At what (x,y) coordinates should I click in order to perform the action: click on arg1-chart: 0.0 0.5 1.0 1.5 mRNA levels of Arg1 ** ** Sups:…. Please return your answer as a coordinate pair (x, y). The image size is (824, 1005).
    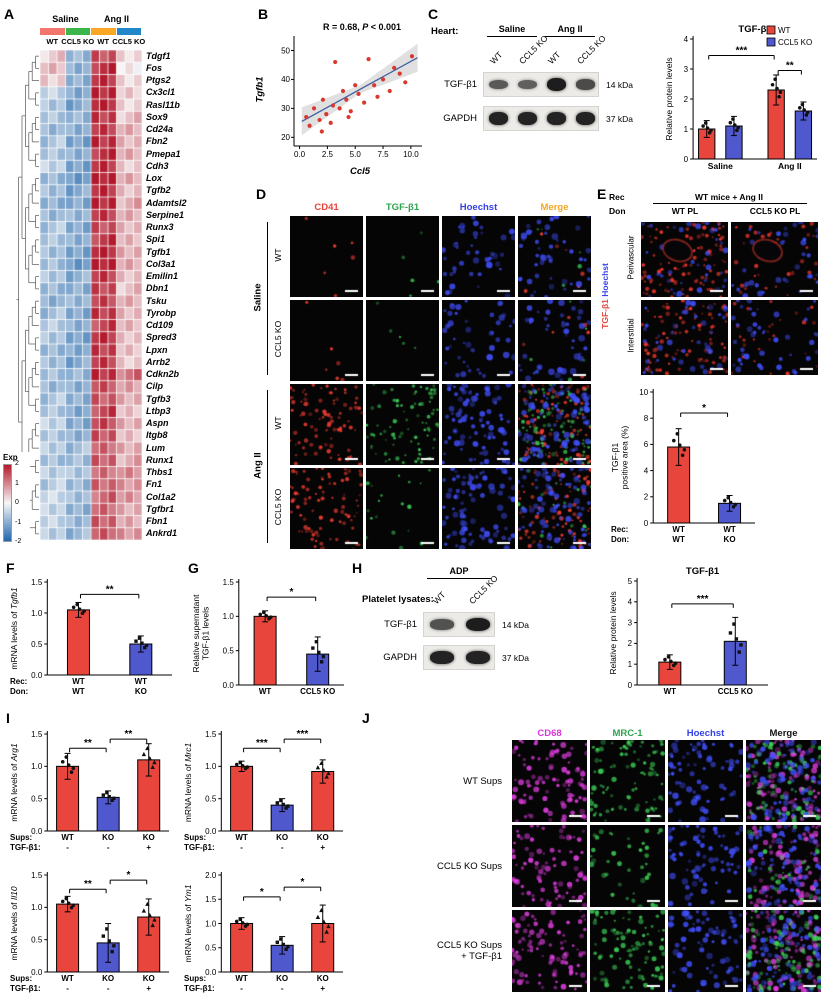
    Looking at the image, I should click on (90, 794).